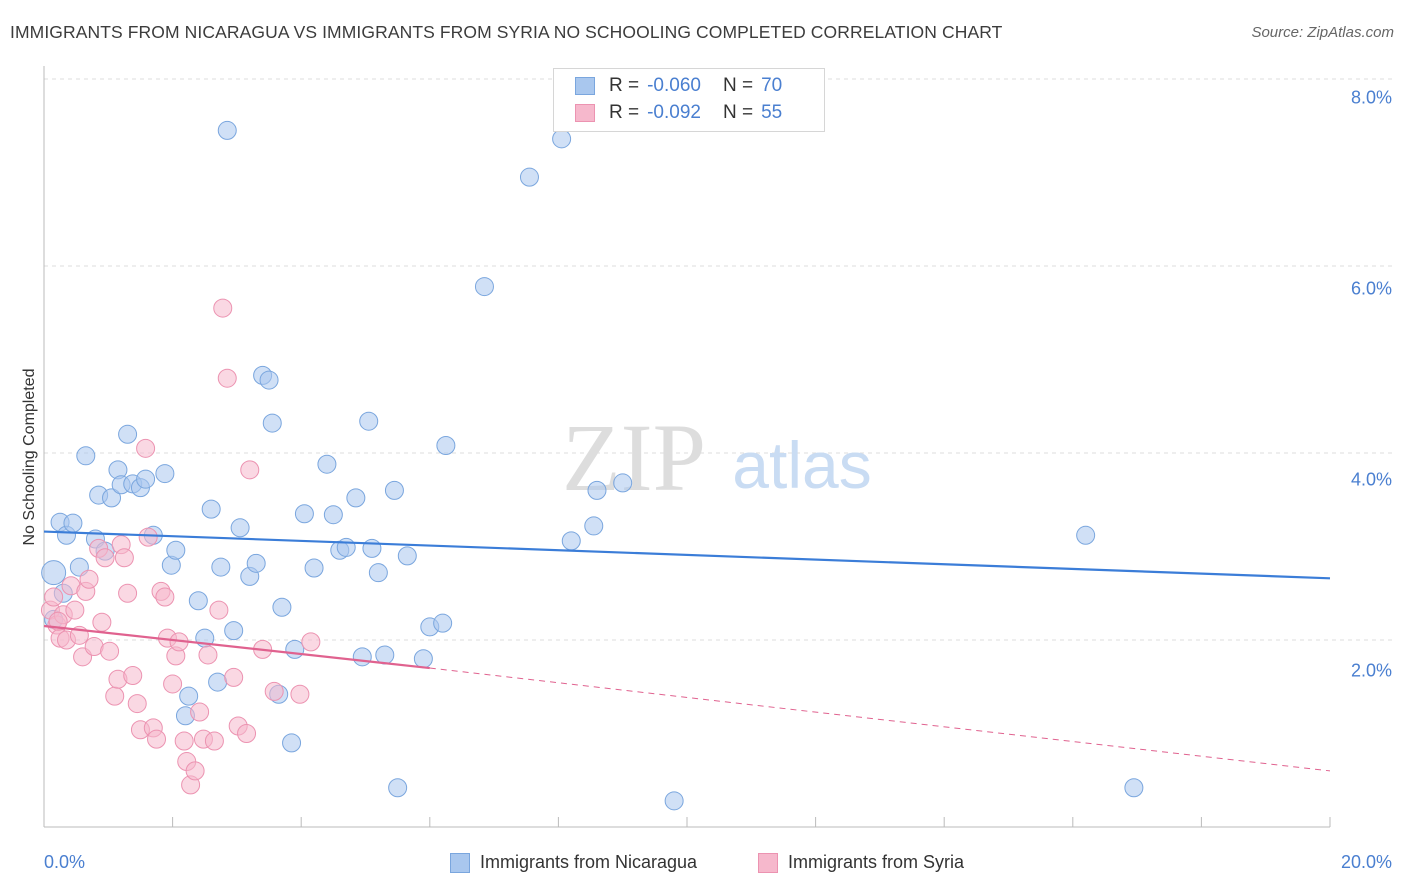 The image size is (1406, 892). What do you see at coordinates (768, 862) in the screenshot?
I see `syria-legend-swatch` at bounding box center [768, 862].